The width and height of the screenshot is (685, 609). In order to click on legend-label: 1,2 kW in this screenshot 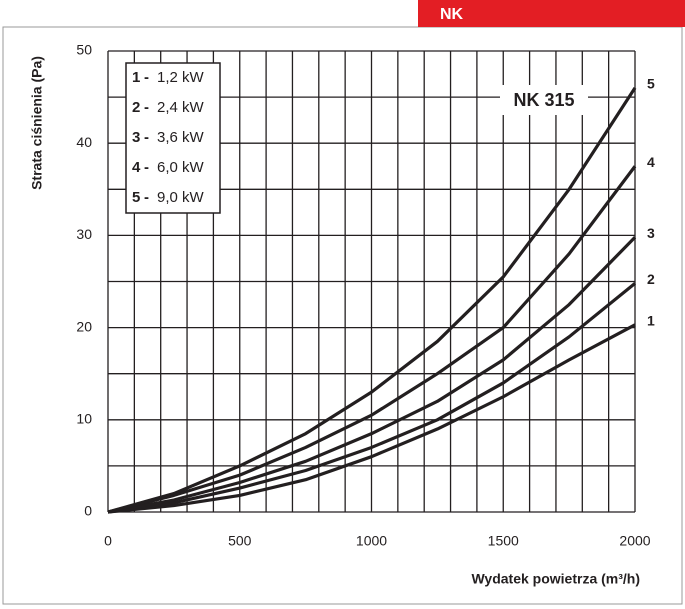, I will do `click(181, 77)`.